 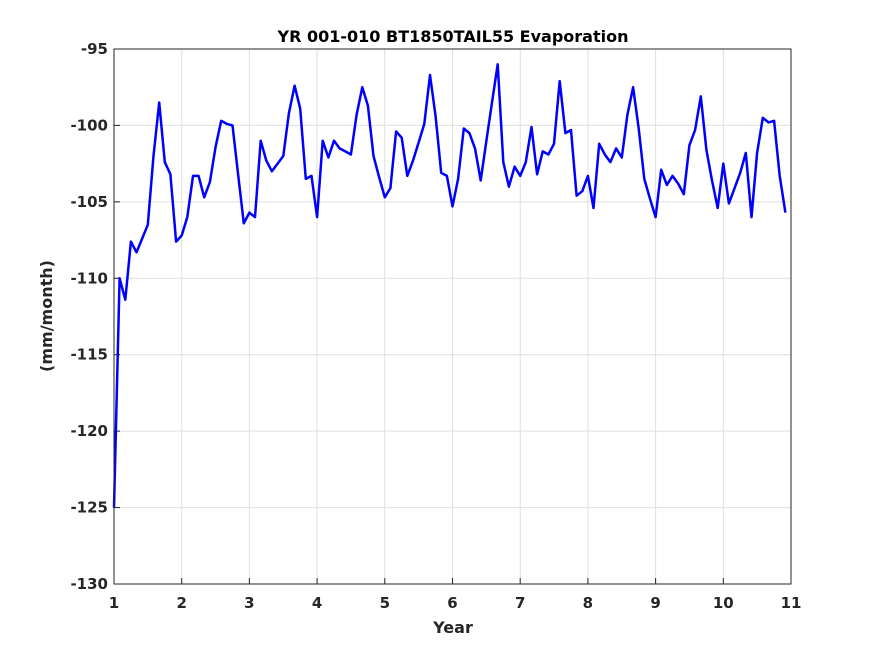 What do you see at coordinates (89, 278) in the screenshot?
I see `y-tick-label: -110` at bounding box center [89, 278].